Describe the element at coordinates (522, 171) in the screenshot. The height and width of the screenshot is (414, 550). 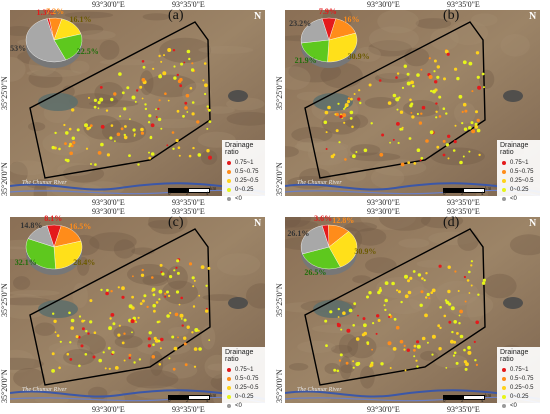
I see `legend-item-label: 0.5~0.75` at that location.